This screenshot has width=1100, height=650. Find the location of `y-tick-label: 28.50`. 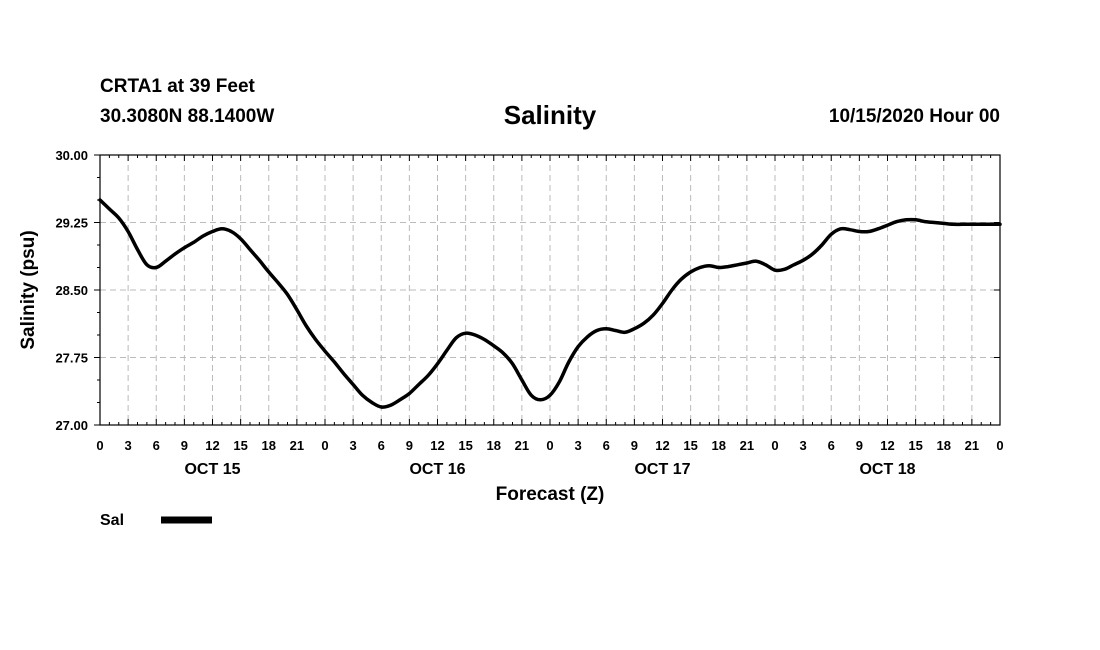

y-tick-label: 28.50 is located at coordinates (71, 290).